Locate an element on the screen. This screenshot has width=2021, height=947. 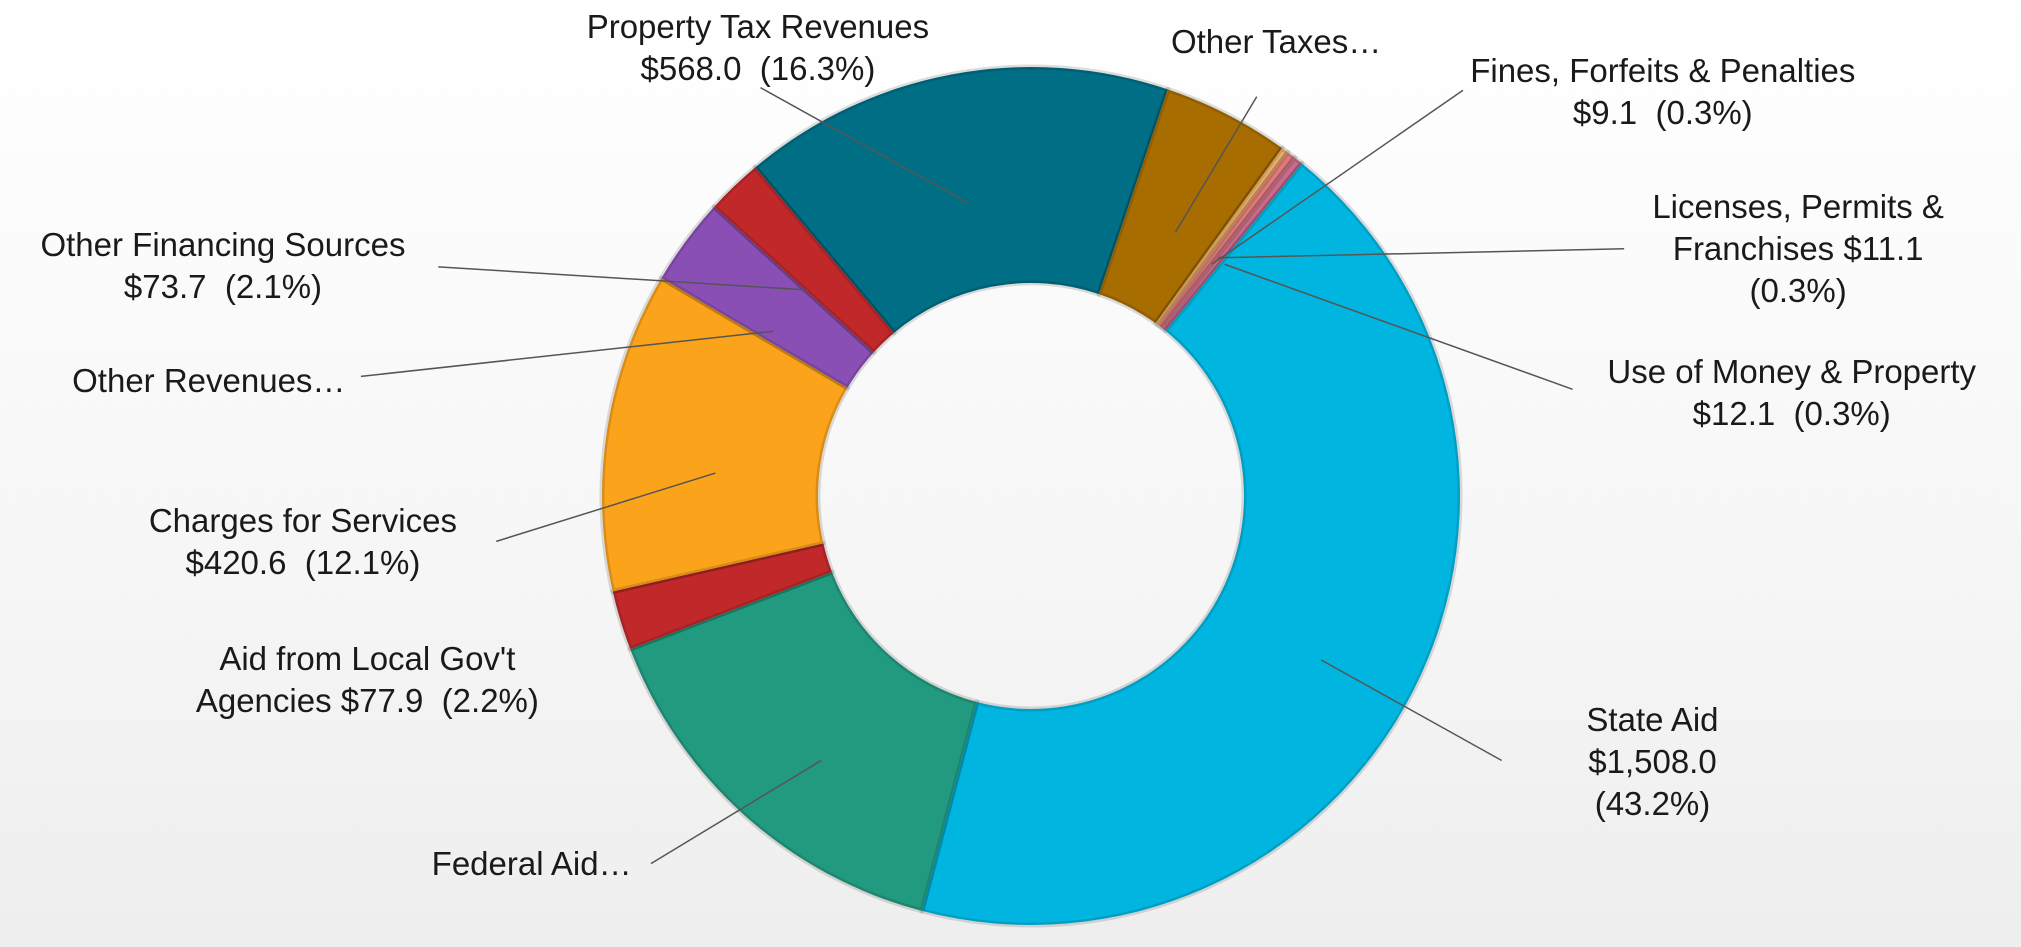
category-label: Use of Money & Property is located at coordinates (1792, 371).